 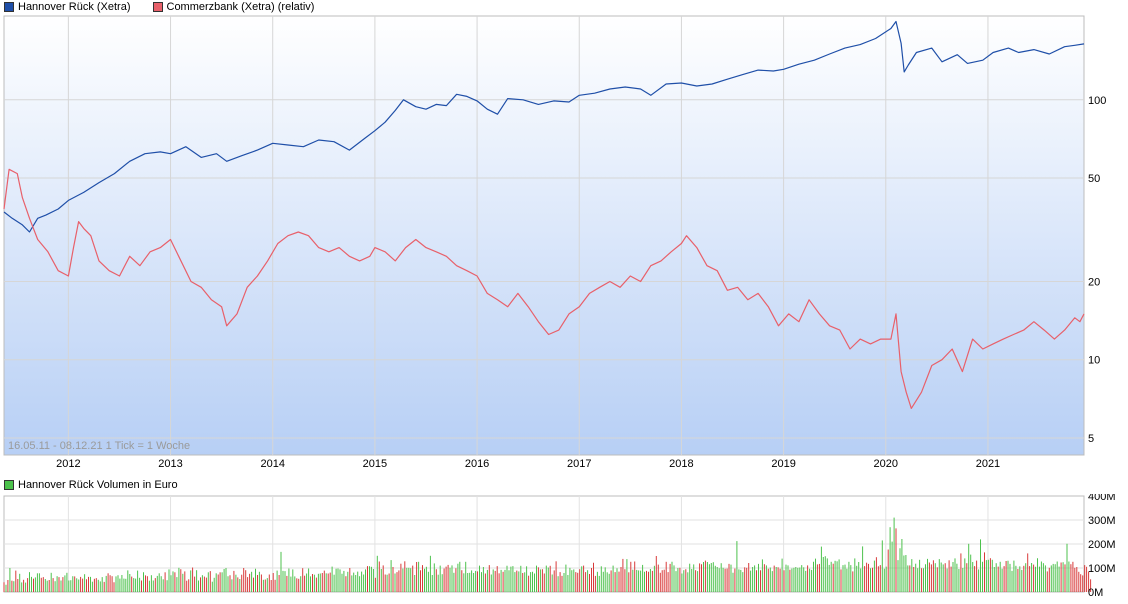 I want to click on legend-swatch-volume, so click(x=9, y=485).